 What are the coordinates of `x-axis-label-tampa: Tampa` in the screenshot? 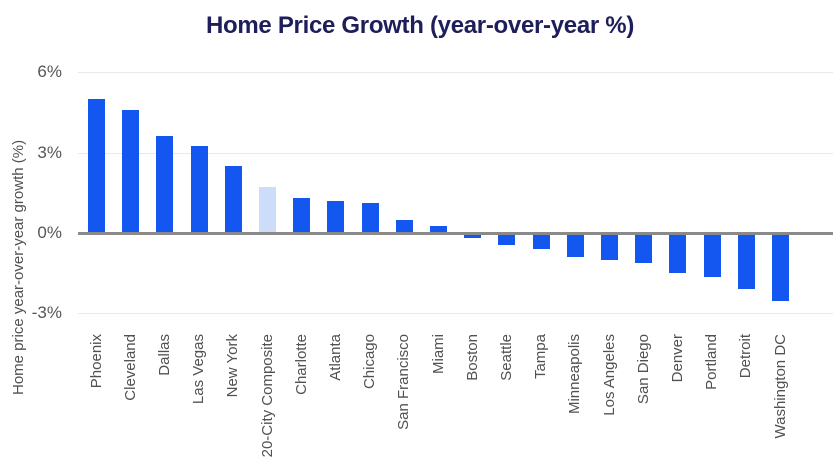 It's located at (541, 357).